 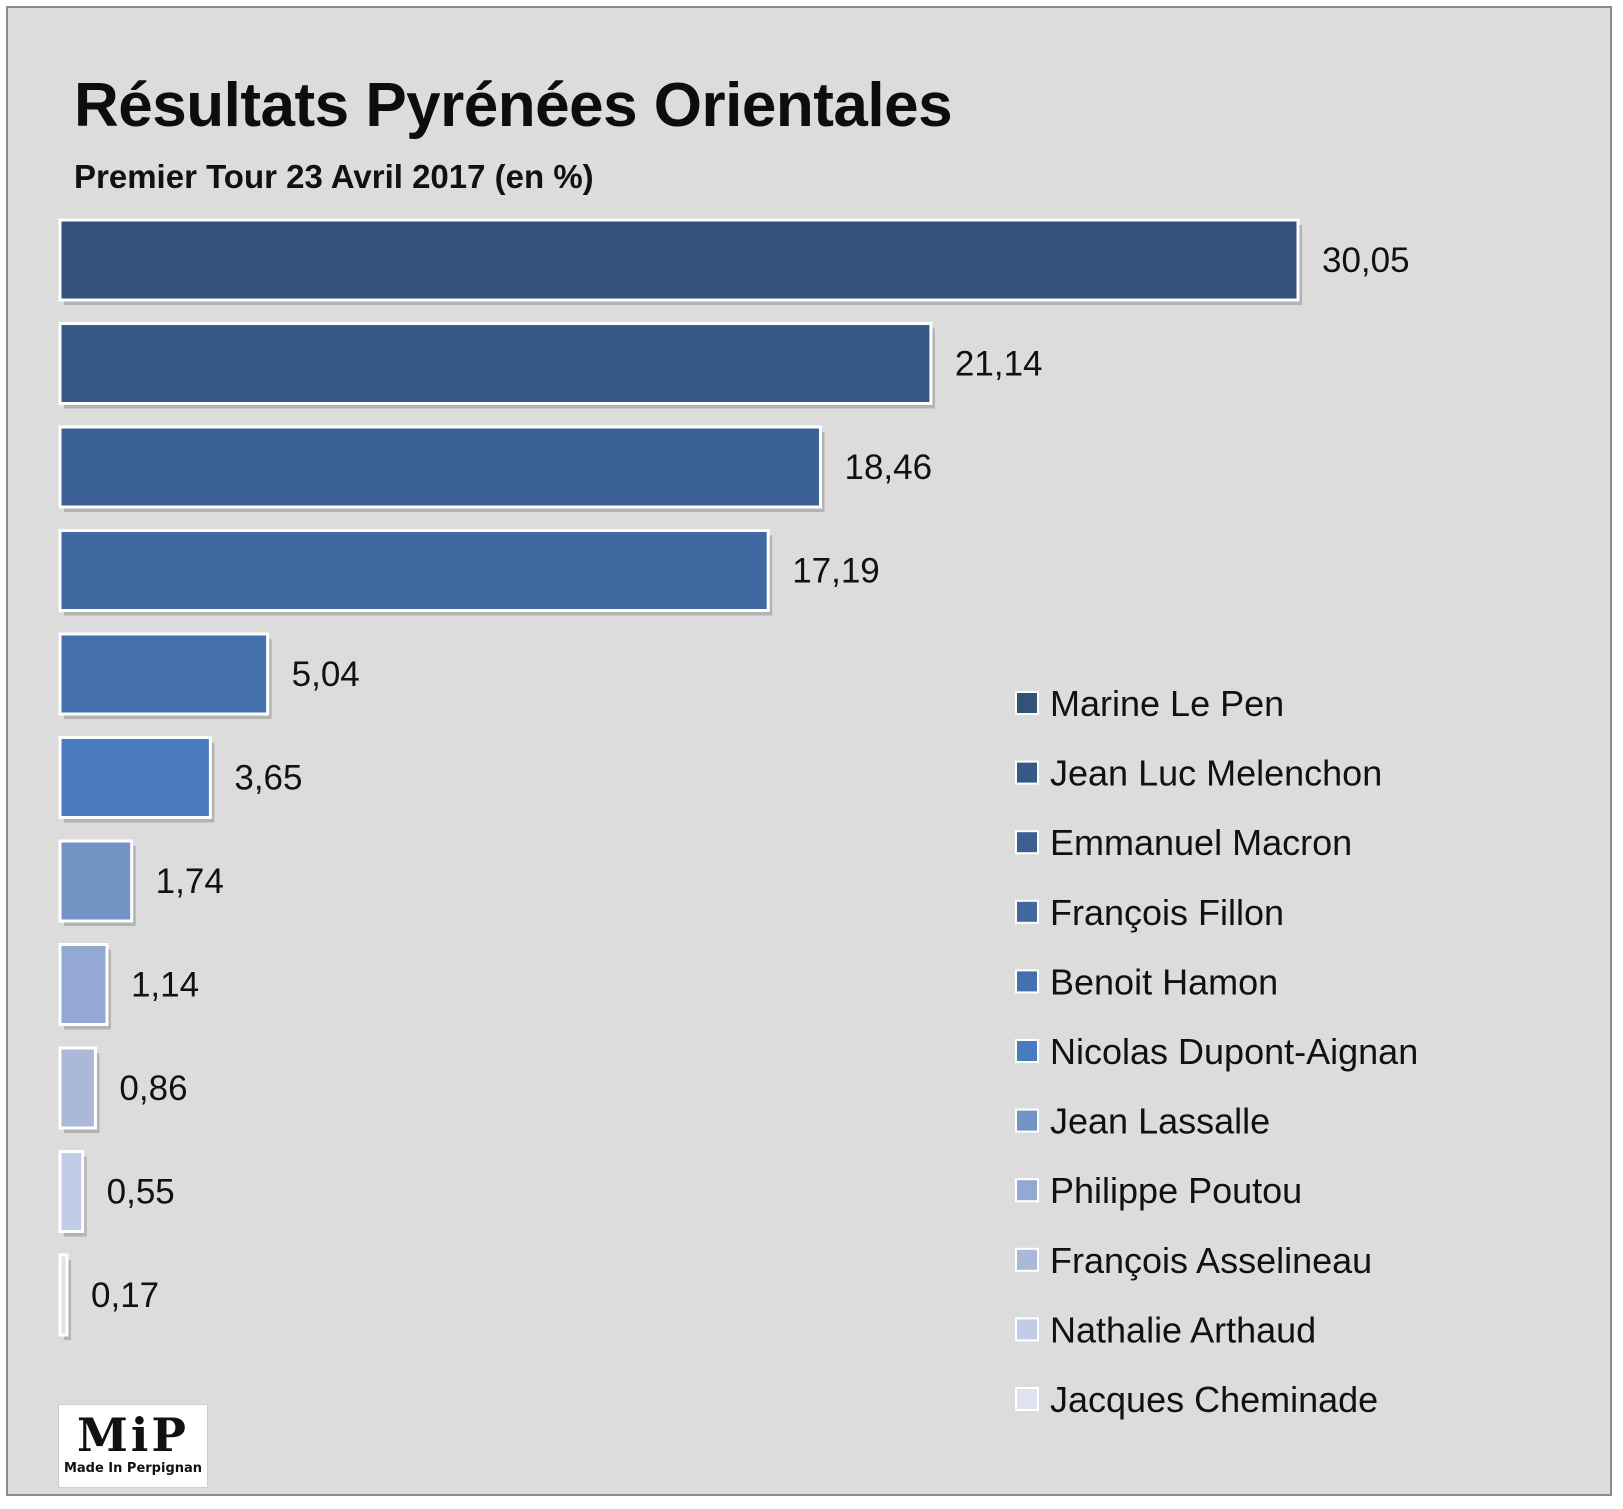 I want to click on value-label-nicolas-dupont-aignan: 3,65, so click(x=268, y=778).